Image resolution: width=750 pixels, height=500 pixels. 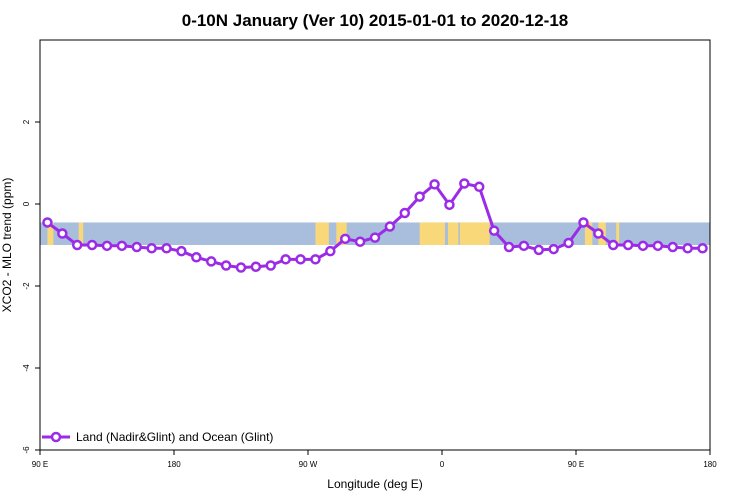 I want to click on y-tick-label: 2, so click(x=26, y=121).